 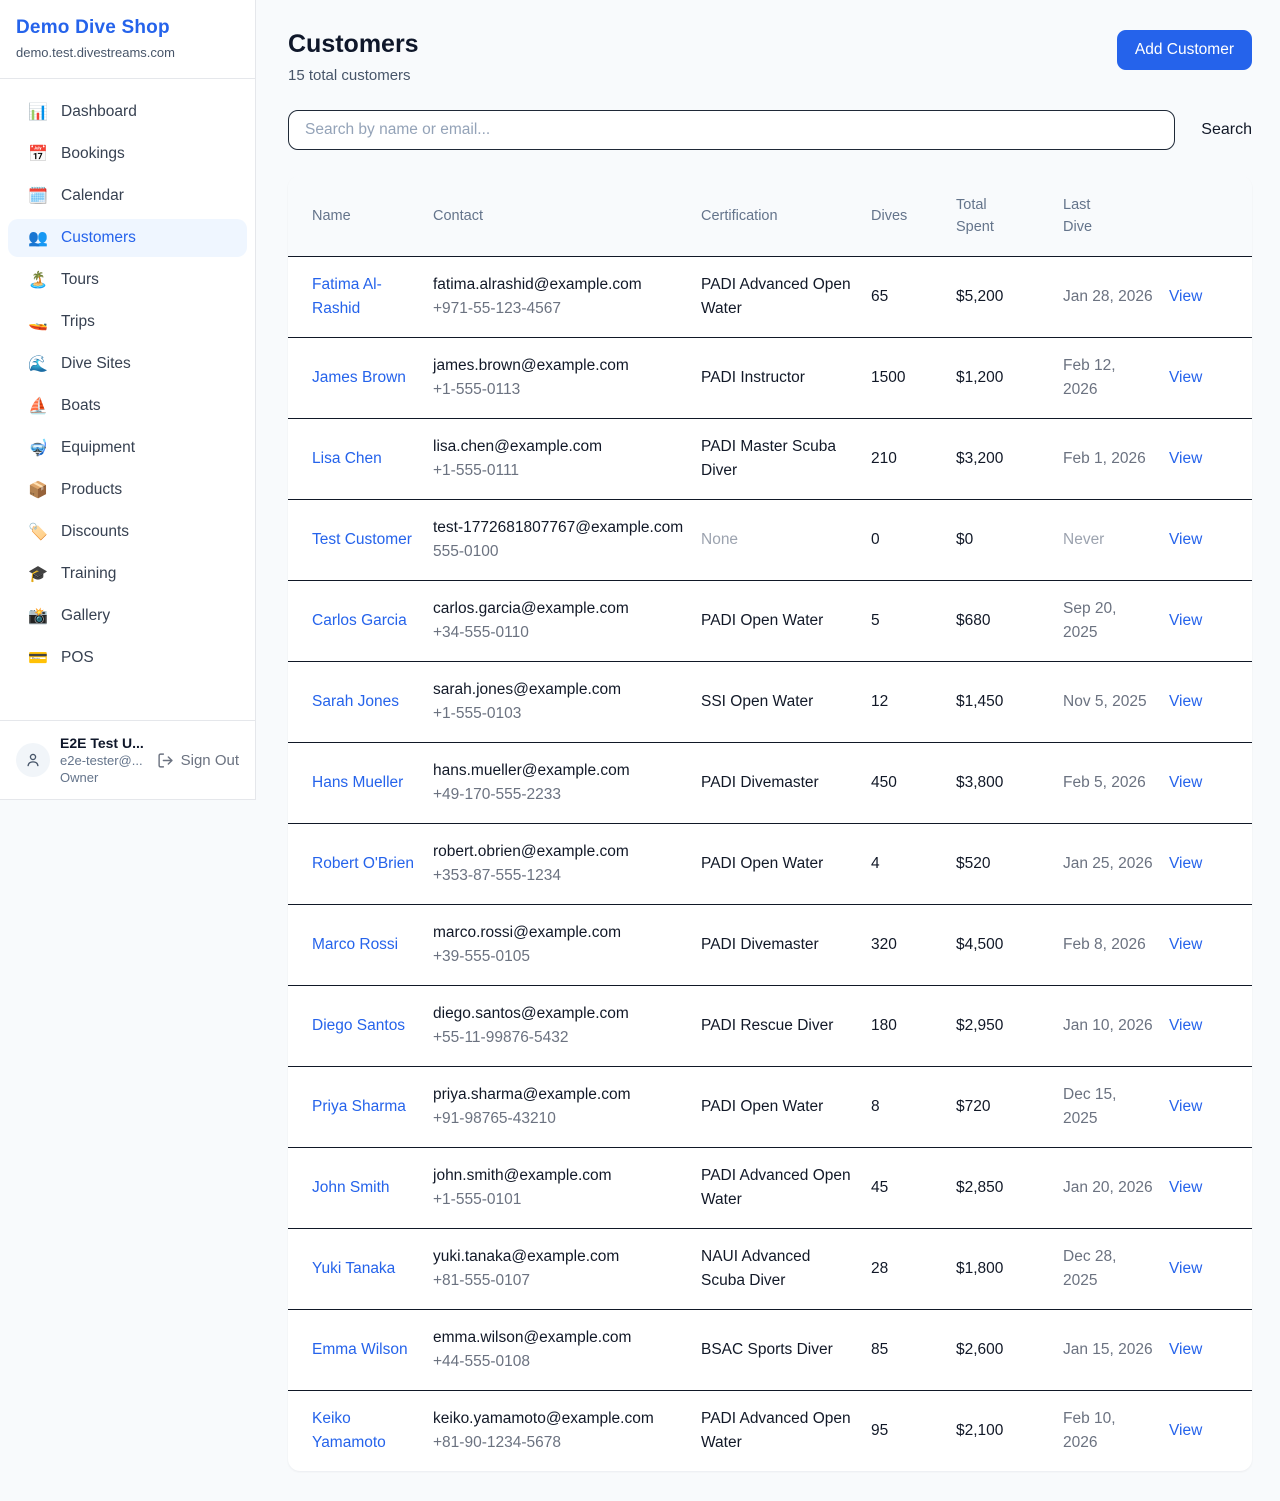 What do you see at coordinates (1108, 863) in the screenshot?
I see `last-dive-cell: Jan 25, 2026` at bounding box center [1108, 863].